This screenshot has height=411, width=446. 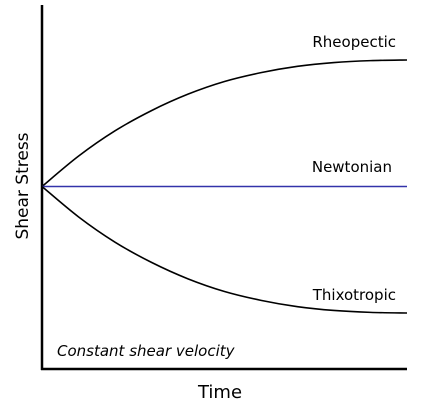 I want to click on series-label-rheopectic: Rheopectic, so click(x=354, y=42).